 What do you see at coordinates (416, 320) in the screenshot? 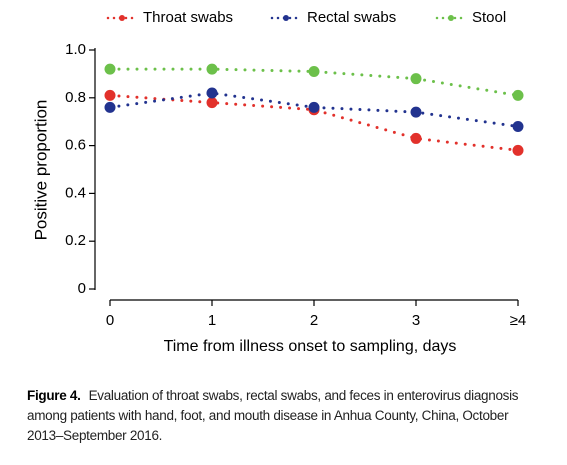
I see `x-tick-label: 3` at bounding box center [416, 320].